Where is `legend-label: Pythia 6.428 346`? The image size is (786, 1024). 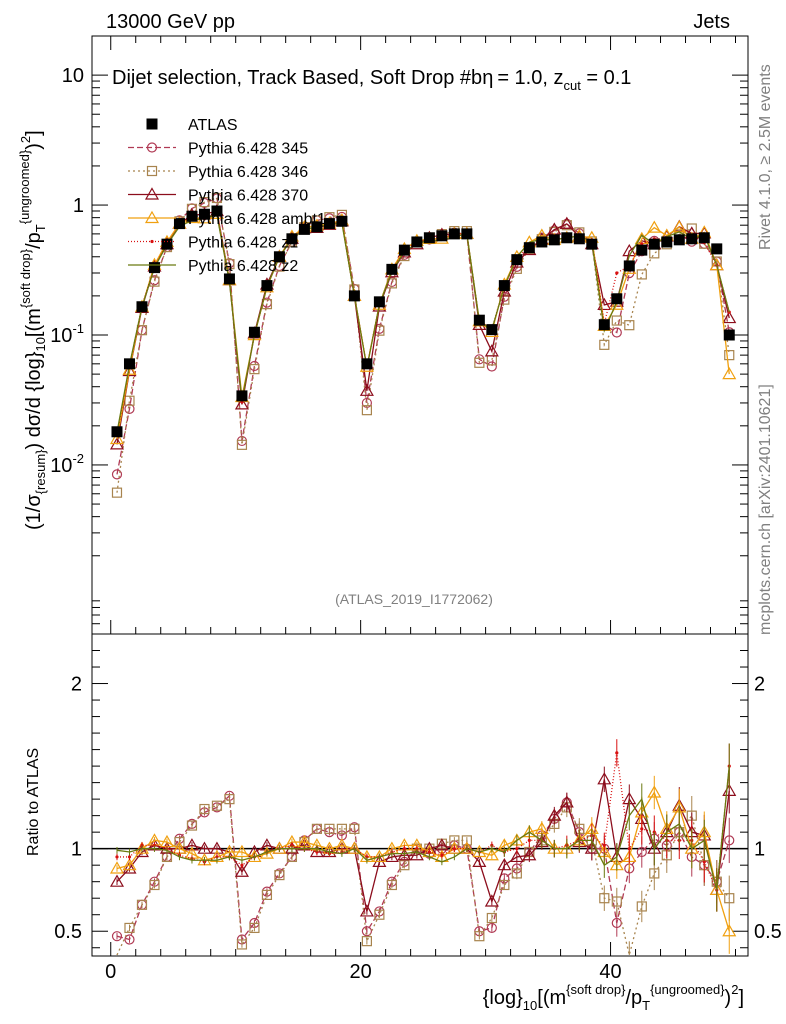
legend-label: Pythia 6.428 346 is located at coordinates (248, 172).